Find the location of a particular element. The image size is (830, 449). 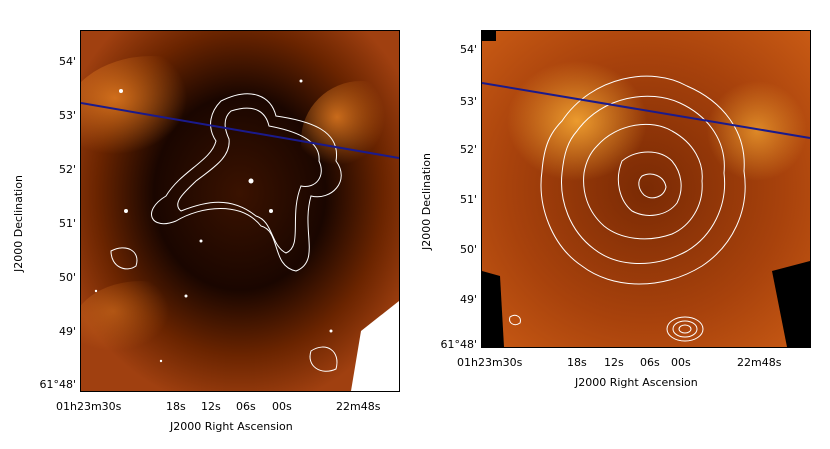

left-ytick-4: 50' is located at coordinates (67, 277).